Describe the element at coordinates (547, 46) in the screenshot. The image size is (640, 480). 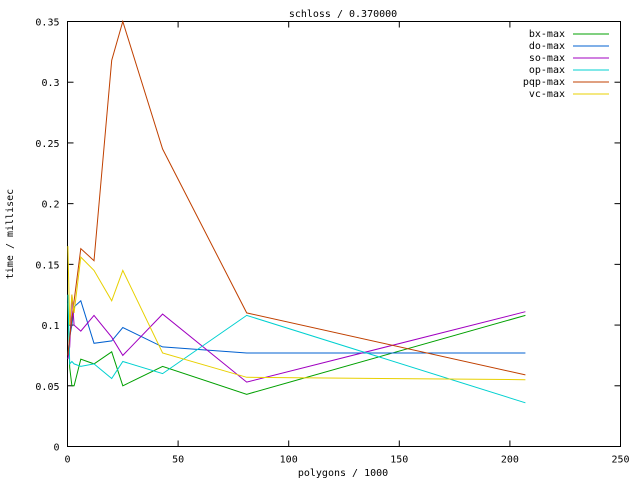
I see `legend-label-do-max: do-max` at that location.